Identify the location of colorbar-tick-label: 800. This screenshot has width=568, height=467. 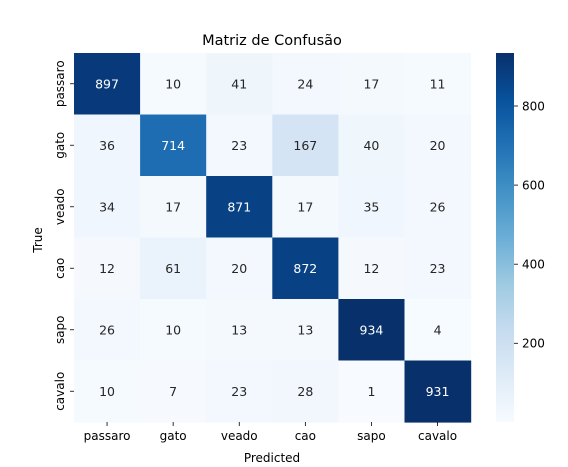
(533, 106).